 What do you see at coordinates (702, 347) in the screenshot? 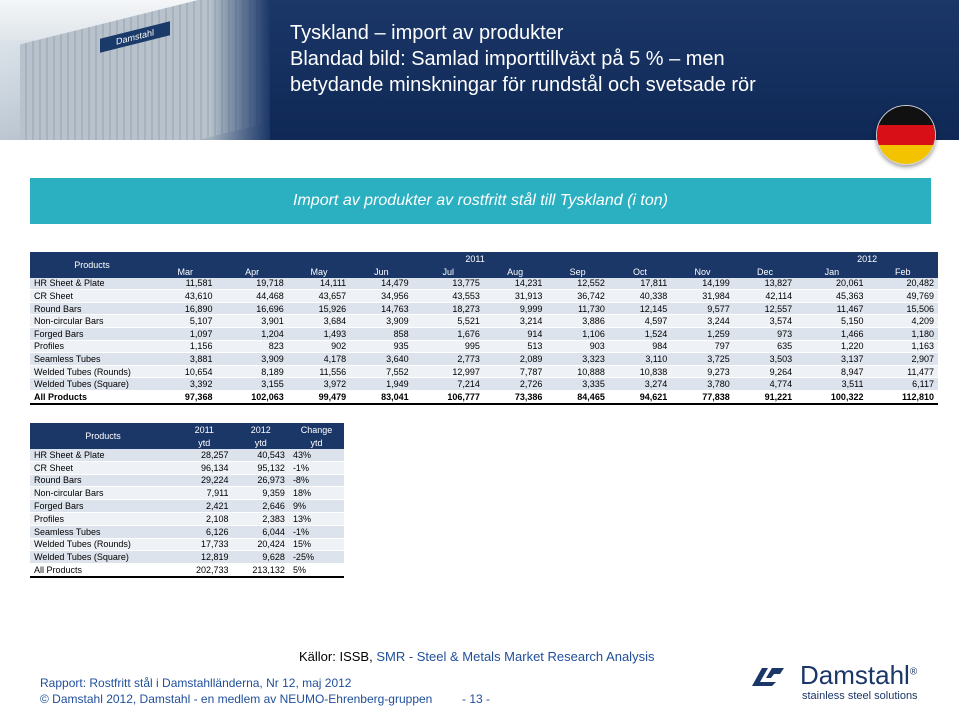
I see `value-cell: 797` at bounding box center [702, 347].